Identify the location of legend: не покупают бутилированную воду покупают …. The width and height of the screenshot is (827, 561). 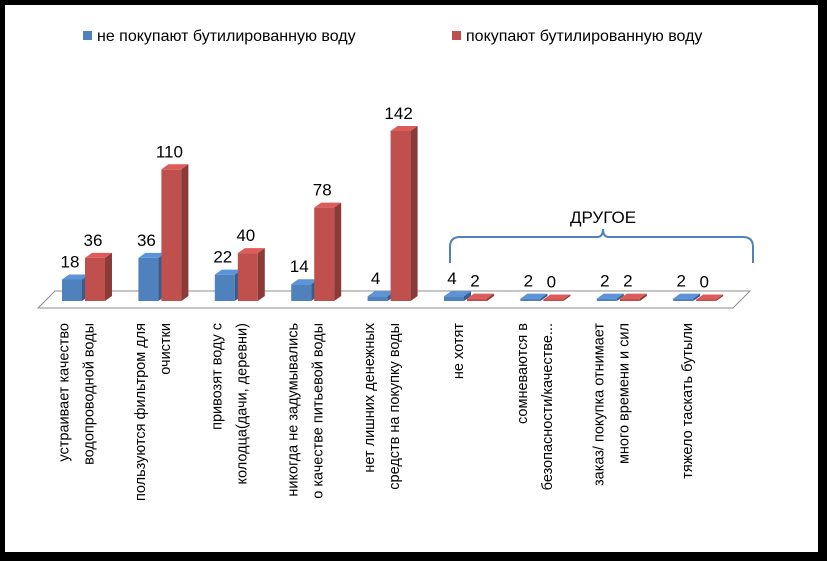
(392, 36).